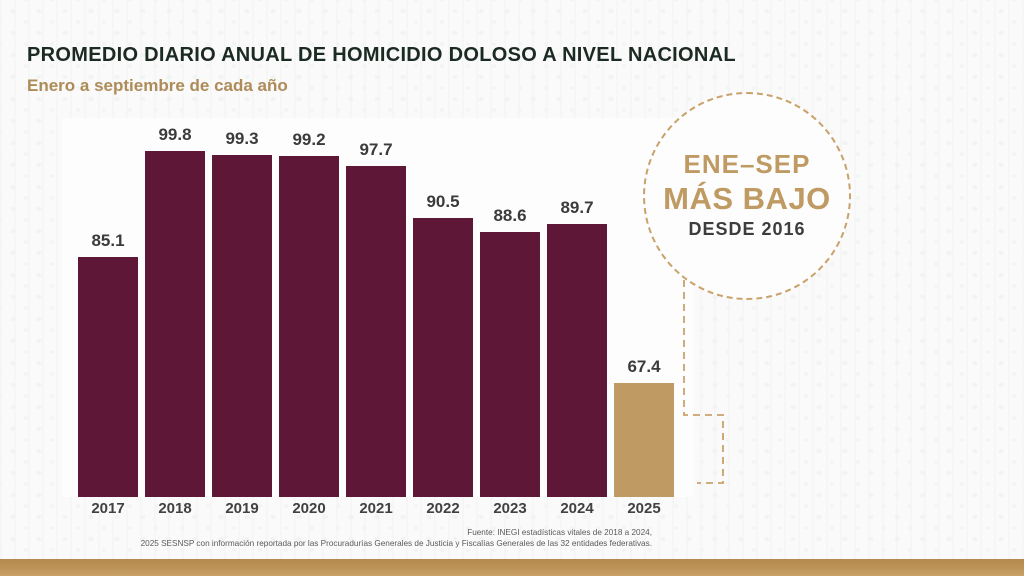  Describe the element at coordinates (242, 326) in the screenshot. I see `bar-2019` at that location.